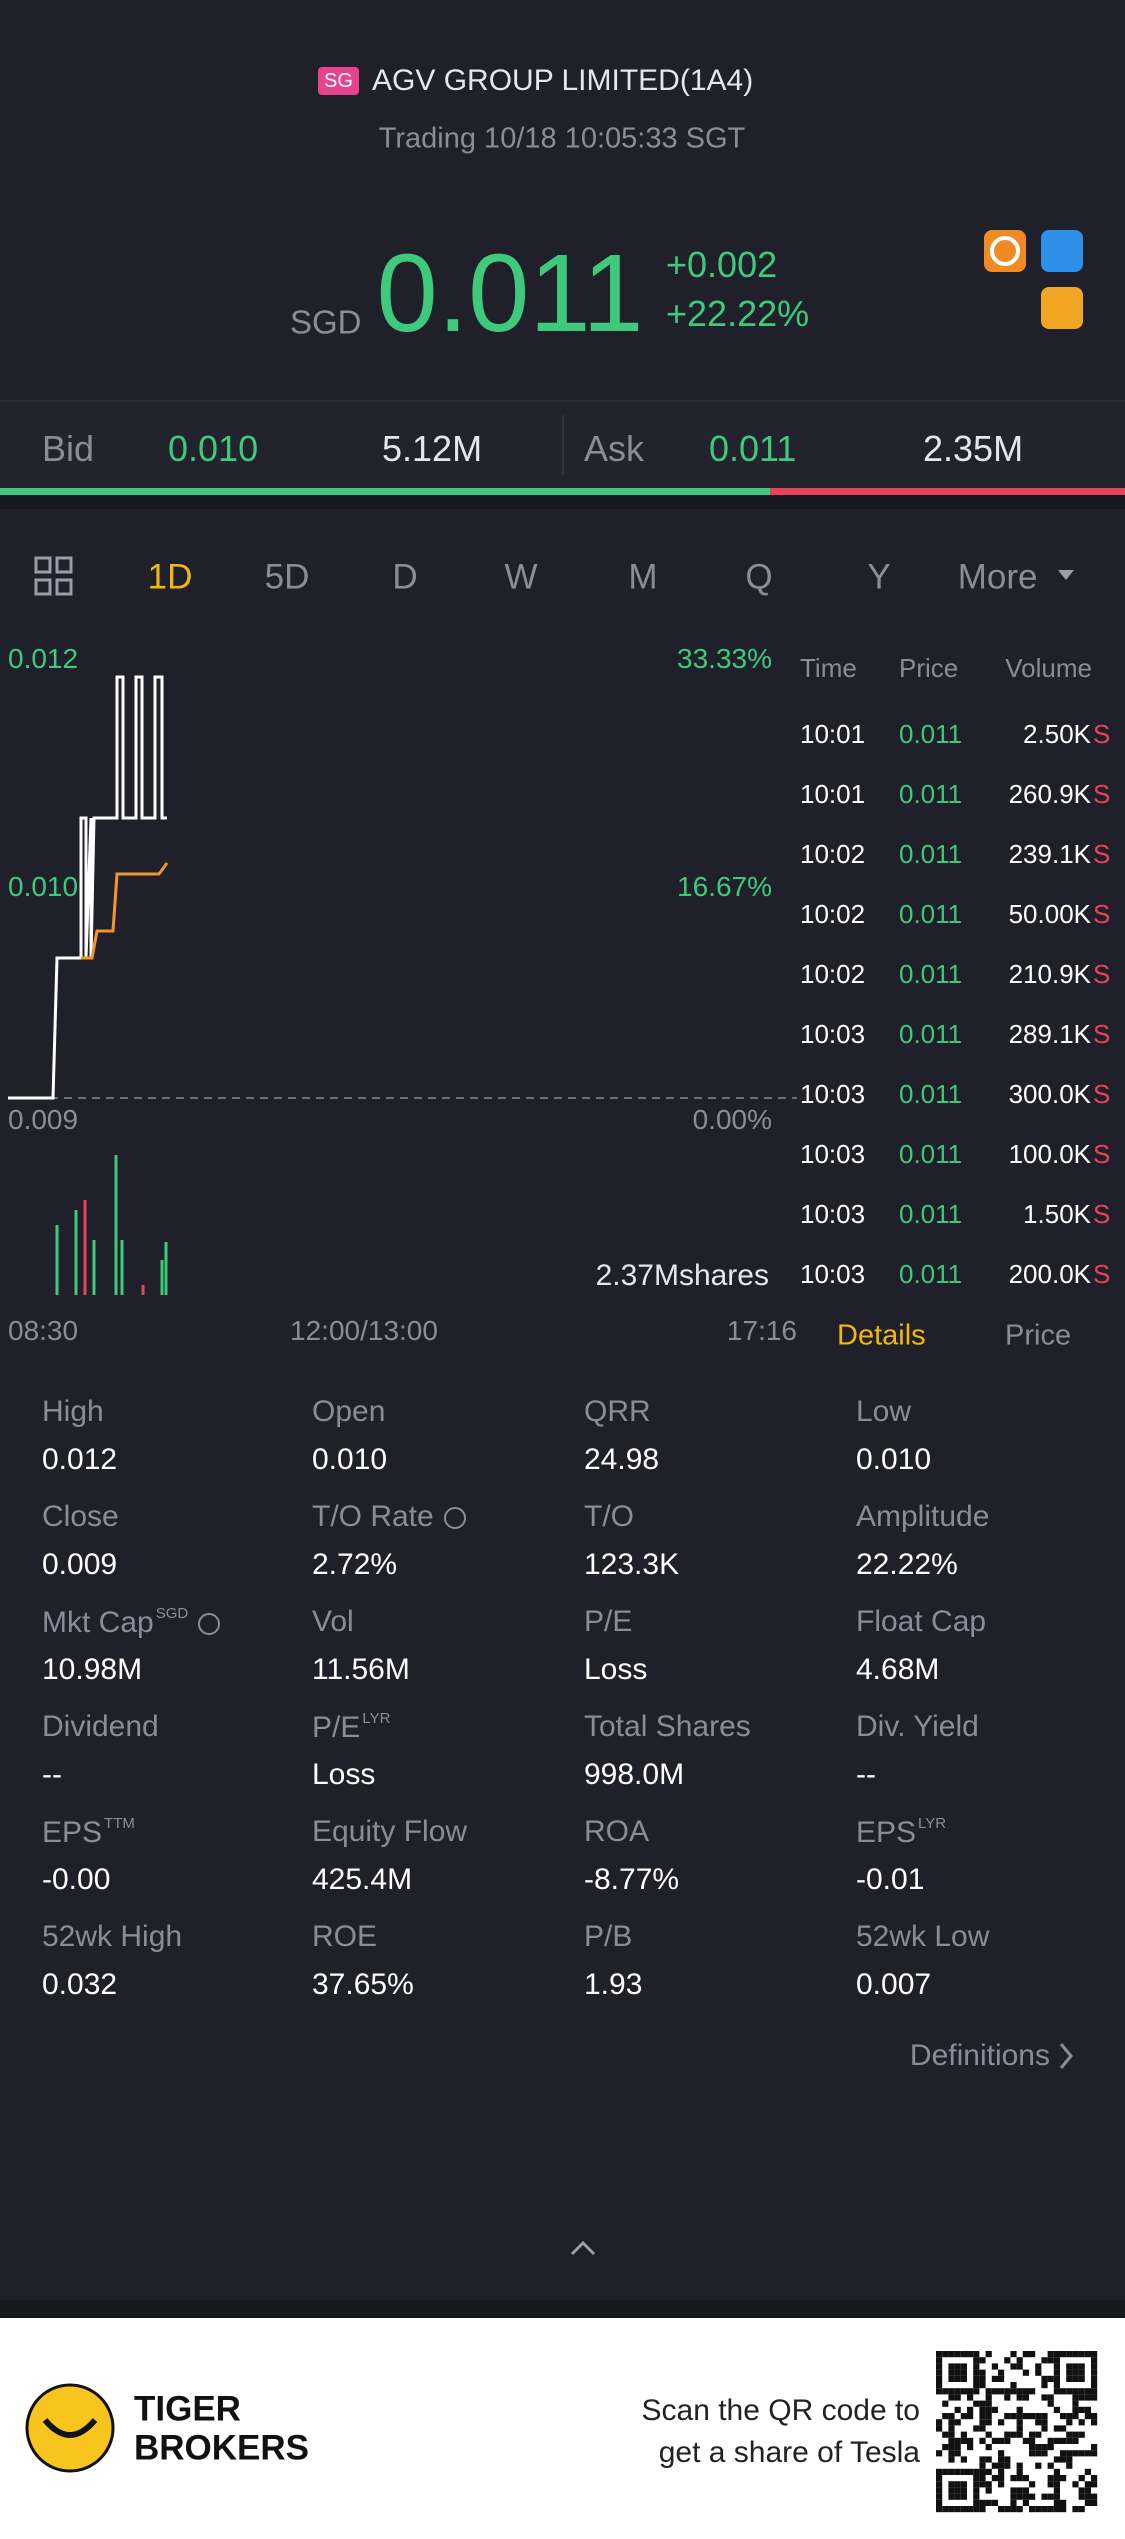 This screenshot has width=1125, height=2539. Describe the element at coordinates (1049, 974) in the screenshot. I see `trade-volume: 210.9K` at that location.